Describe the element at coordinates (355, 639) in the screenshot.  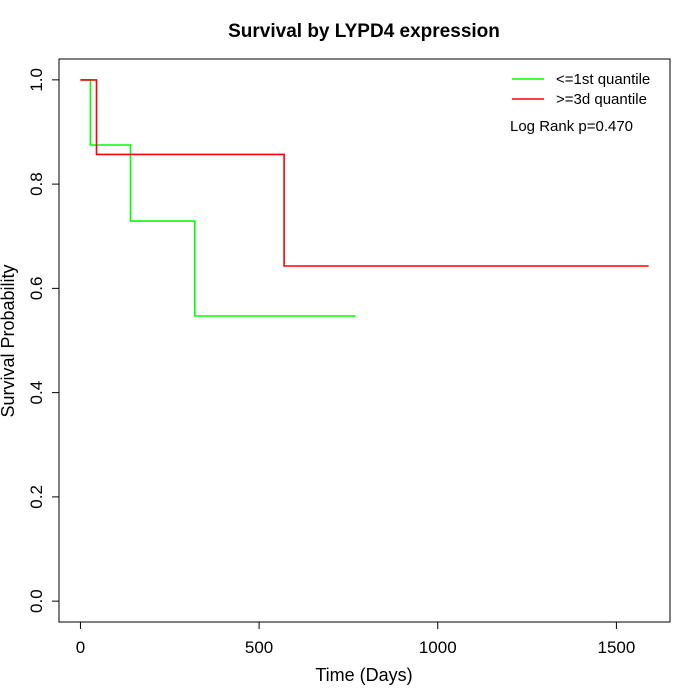
I see `x-axis: 0 500 1000 1500` at that location.